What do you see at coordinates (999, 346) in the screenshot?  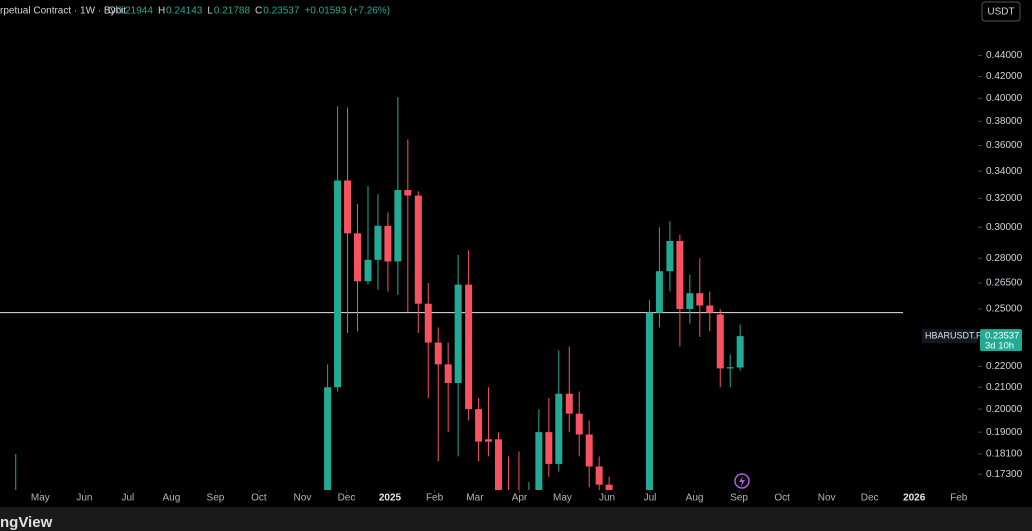 I see `countdown: 3d 10h` at bounding box center [999, 346].